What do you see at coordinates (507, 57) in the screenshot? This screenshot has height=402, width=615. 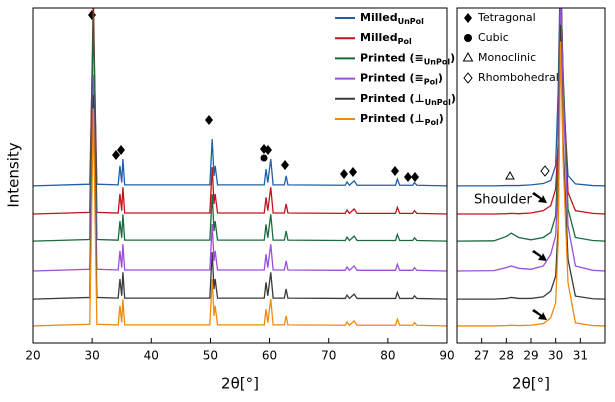 I see `legend-label: Monoclinic` at bounding box center [507, 57].